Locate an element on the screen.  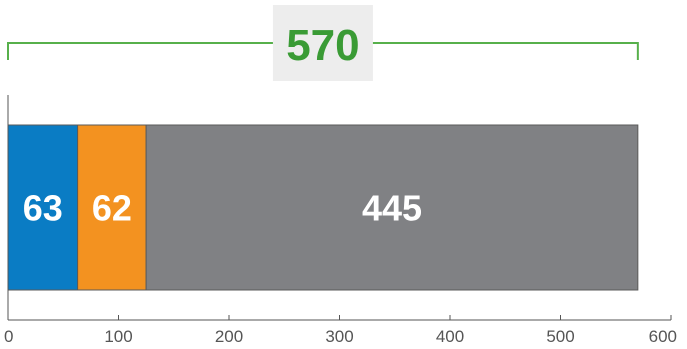
segment-value-label-1: 62 is located at coordinates (112, 208).